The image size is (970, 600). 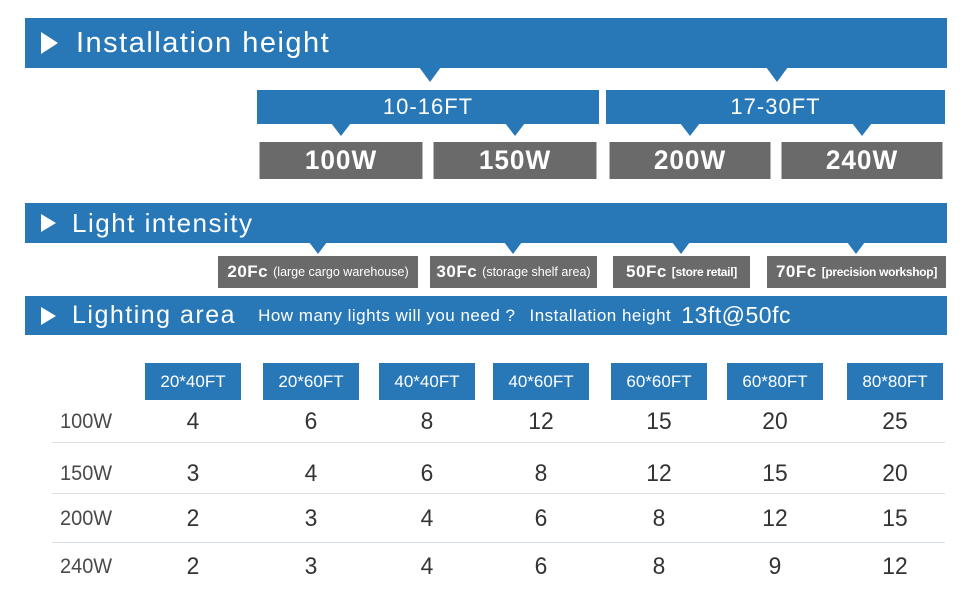 I want to click on column-header-40x40ft: 40*40FT, so click(x=427, y=381).